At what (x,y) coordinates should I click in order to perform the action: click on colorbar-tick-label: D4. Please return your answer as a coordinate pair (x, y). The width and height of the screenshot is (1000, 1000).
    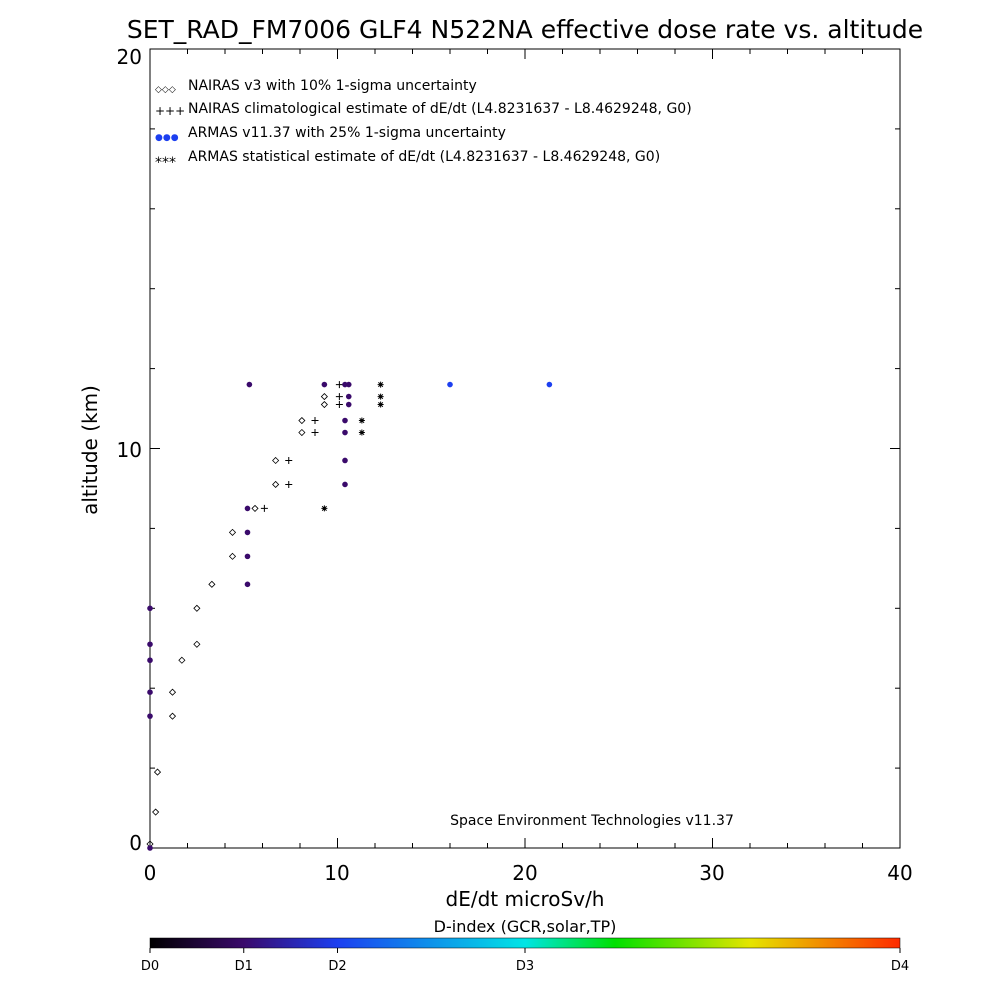
    Looking at the image, I should click on (900, 966).